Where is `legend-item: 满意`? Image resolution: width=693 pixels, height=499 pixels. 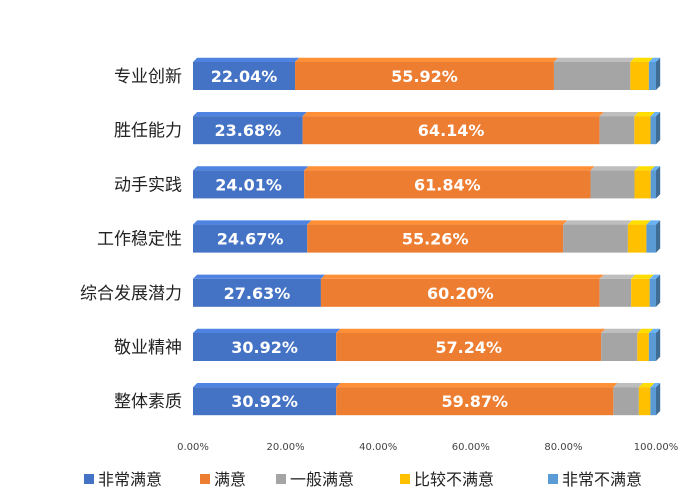
legend-item: 满意 is located at coordinates (223, 479).